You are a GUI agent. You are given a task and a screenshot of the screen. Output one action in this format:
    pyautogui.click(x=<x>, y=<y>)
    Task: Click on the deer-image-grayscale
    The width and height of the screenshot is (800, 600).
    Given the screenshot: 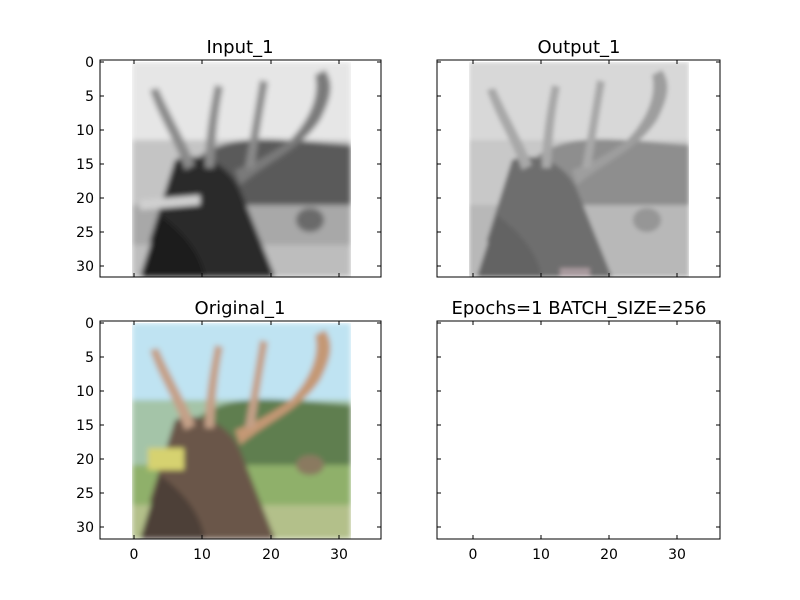 What is the action you would take?
    pyautogui.click(x=241, y=169)
    